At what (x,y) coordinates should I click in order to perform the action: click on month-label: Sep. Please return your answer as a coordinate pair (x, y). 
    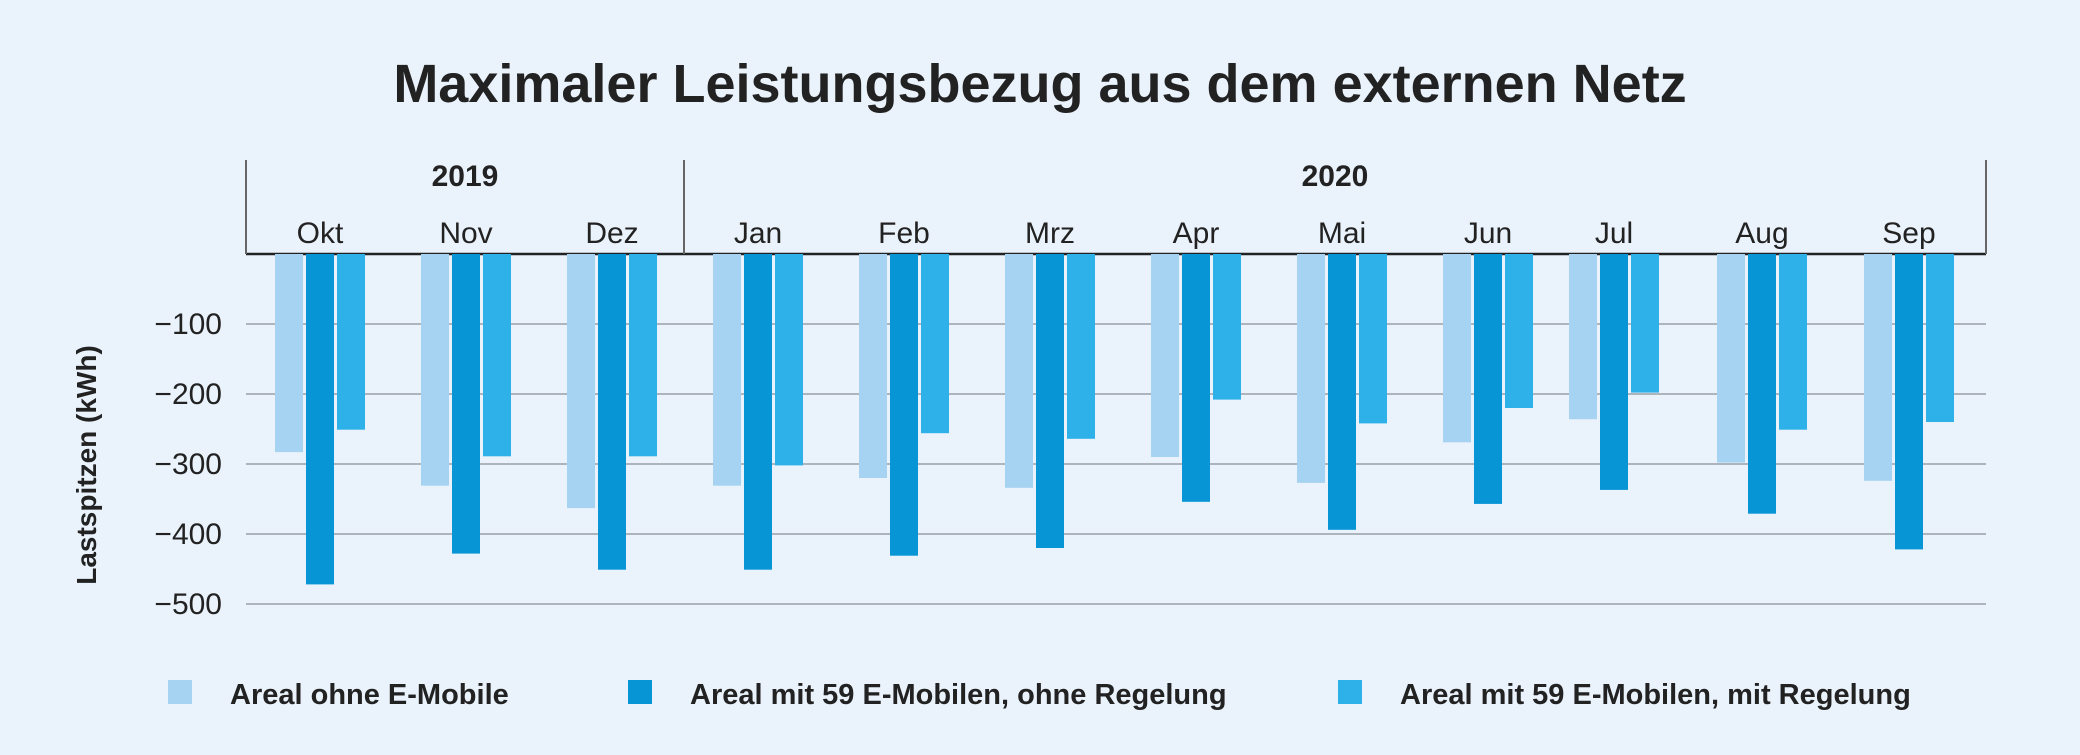
    Looking at the image, I should click on (1908, 233).